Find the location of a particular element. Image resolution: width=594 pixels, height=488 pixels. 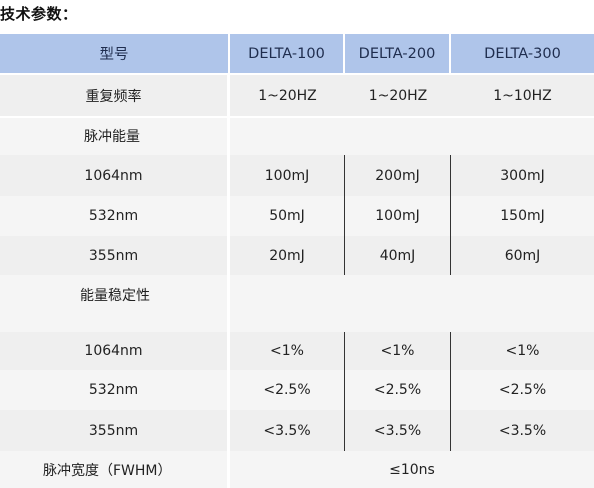

stability-355-delta-300: <3.5% is located at coordinates (522, 430).